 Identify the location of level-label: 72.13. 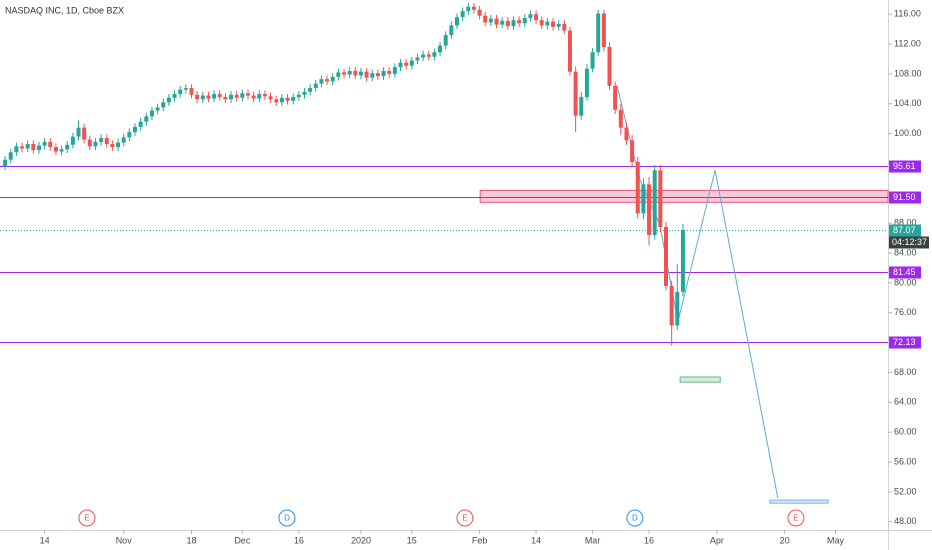
(904, 342).